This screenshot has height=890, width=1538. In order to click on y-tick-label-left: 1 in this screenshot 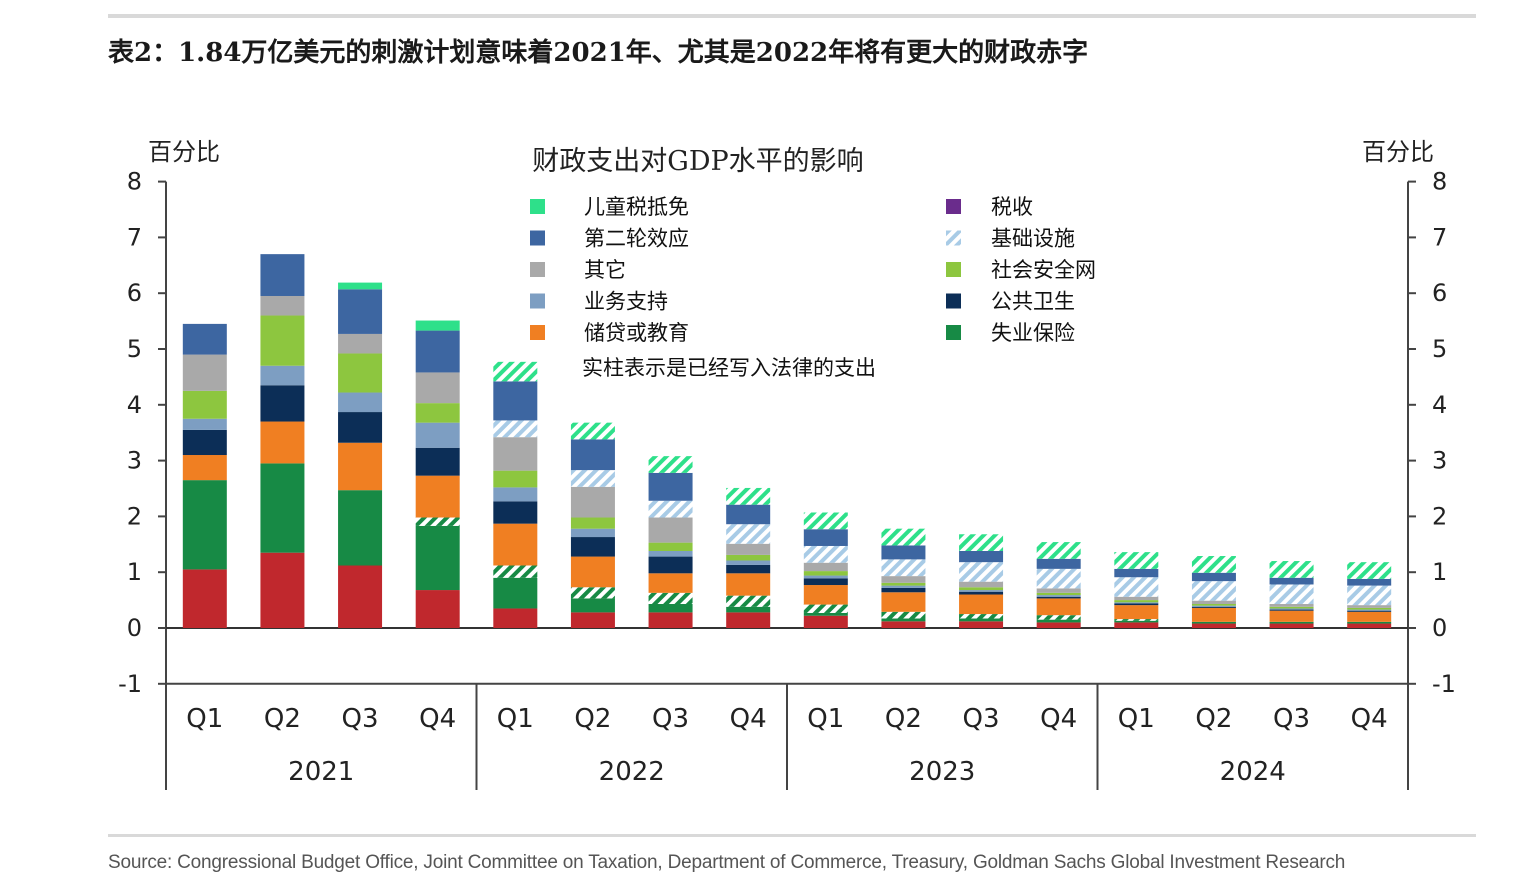, I will do `click(134, 572)`.